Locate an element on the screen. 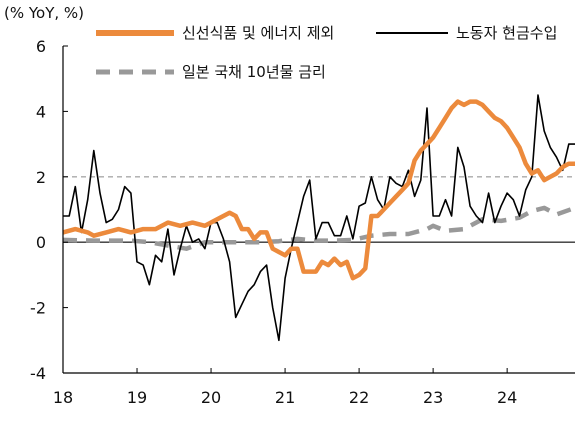 The width and height of the screenshot is (581, 423). legend-label-wages: 노동자 현금수입 is located at coordinates (507, 33).